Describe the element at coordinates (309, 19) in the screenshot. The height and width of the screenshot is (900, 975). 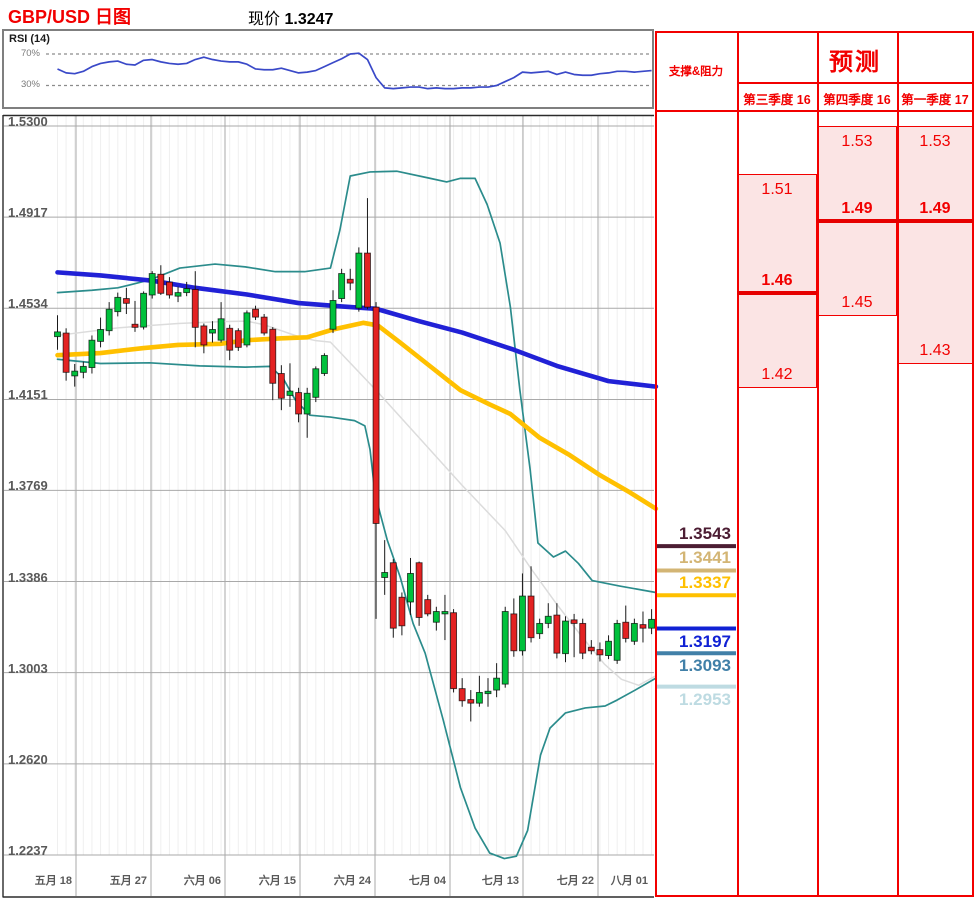
I see `current-price-value: 1.3247` at that location.